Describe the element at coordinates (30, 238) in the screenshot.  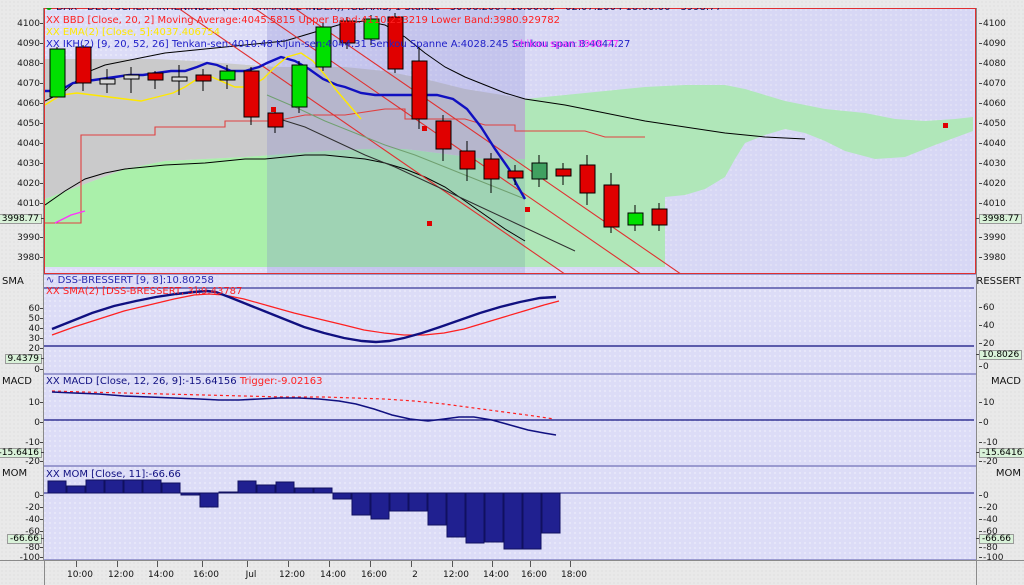
I see `price-tick-left: 3990` at that location.